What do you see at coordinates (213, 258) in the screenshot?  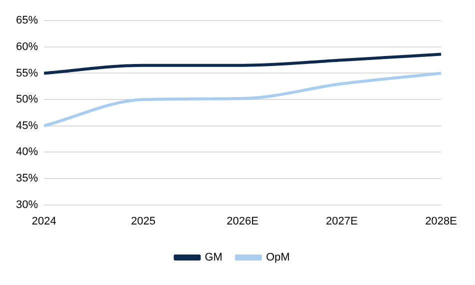 I see `legend-label: GM` at bounding box center [213, 258].